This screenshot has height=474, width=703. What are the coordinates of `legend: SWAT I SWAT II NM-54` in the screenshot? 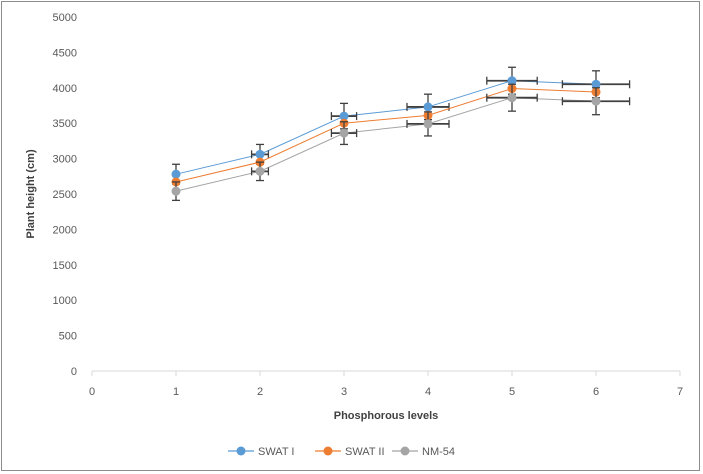 It's located at (341, 452).